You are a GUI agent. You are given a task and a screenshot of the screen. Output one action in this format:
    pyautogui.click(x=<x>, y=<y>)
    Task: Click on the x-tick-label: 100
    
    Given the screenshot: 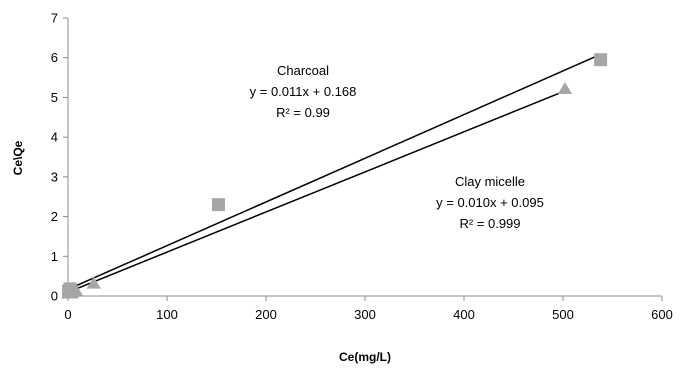 What is the action you would take?
    pyautogui.click(x=167, y=314)
    